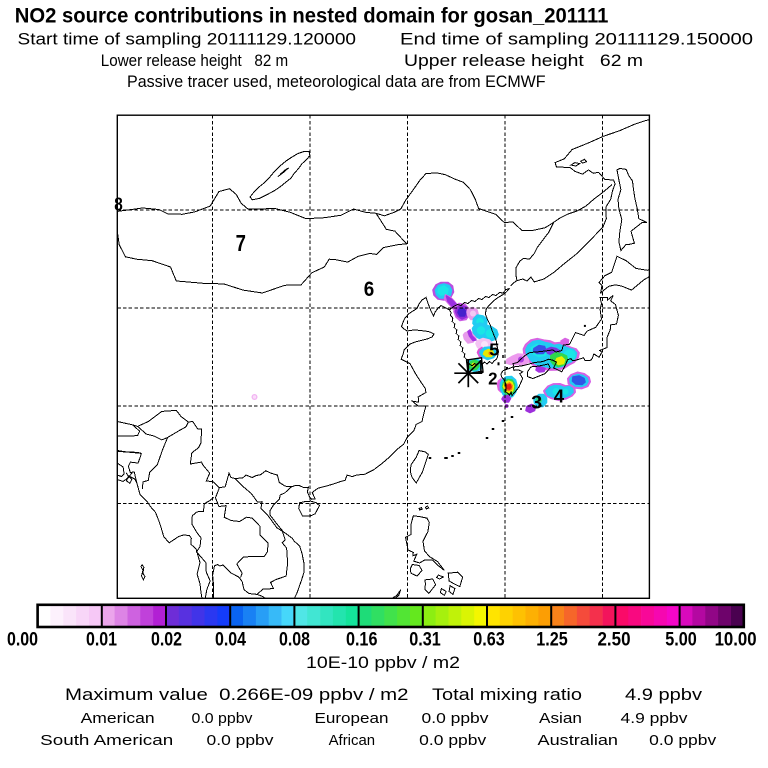 The width and height of the screenshot is (768, 768). I want to click on svg-text: 0.08, so click(294, 640).